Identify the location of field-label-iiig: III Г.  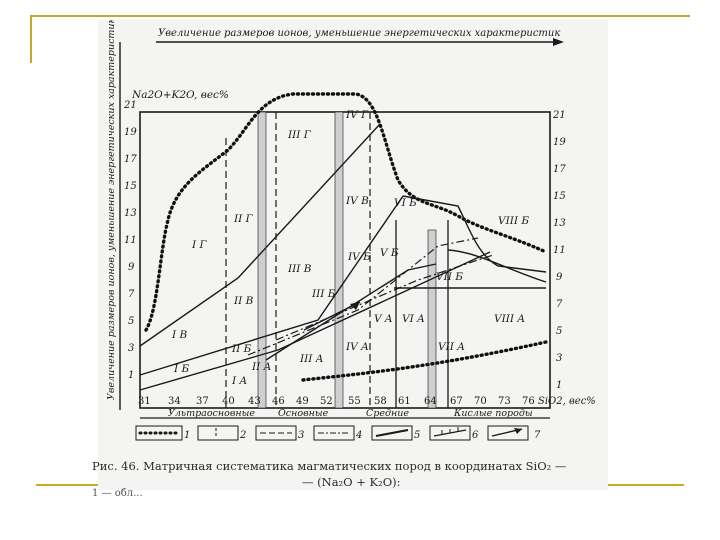
(299, 135).